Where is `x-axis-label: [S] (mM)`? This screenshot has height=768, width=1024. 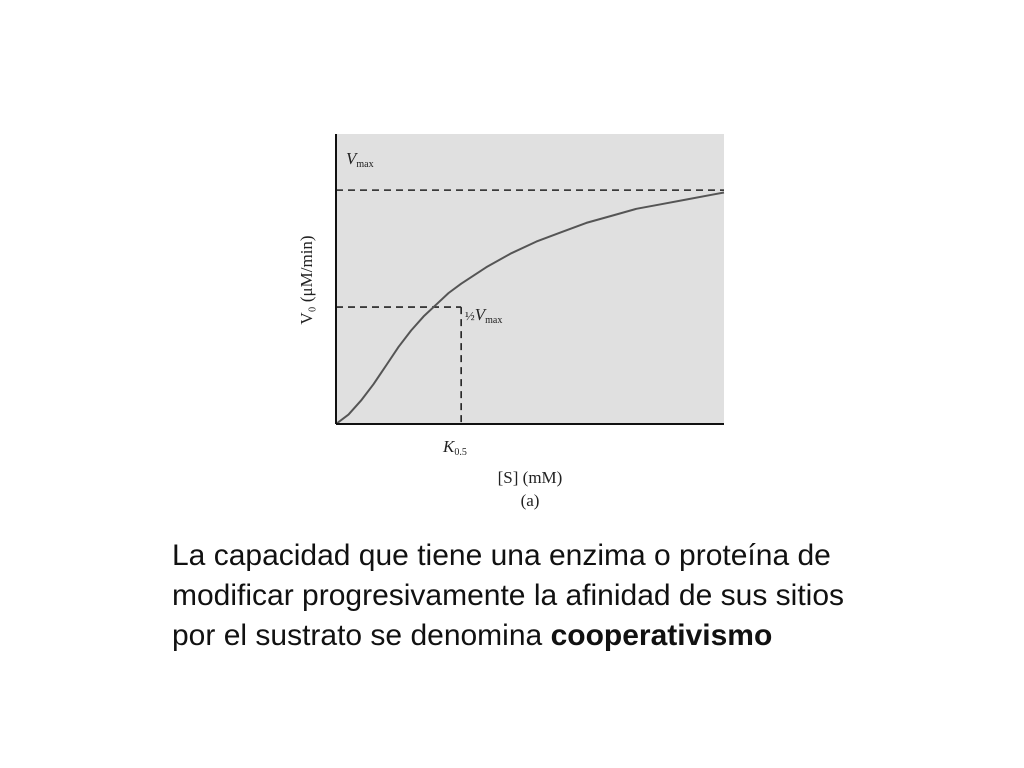
x-axis-label: [S] (mM) is located at coordinates (530, 477).